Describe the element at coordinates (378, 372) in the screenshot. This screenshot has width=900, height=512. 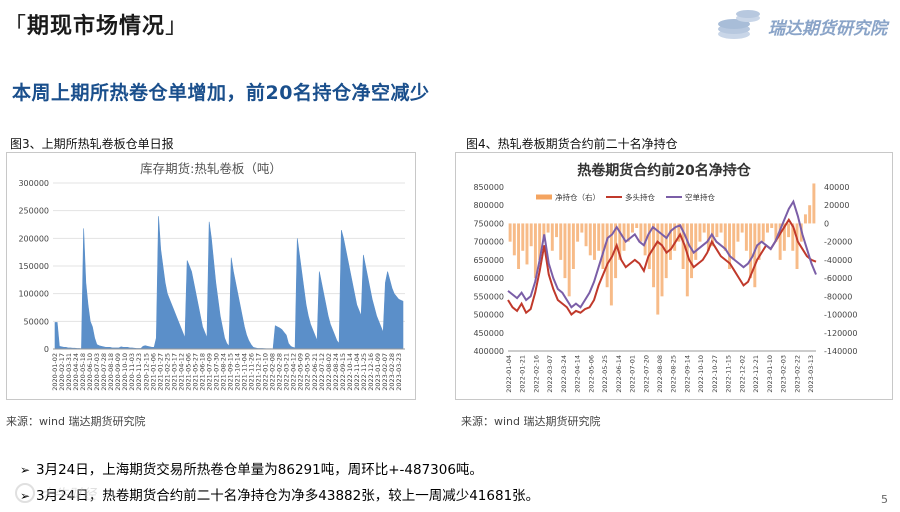
I see `x-tick-label: 2023-01-09` at that location.